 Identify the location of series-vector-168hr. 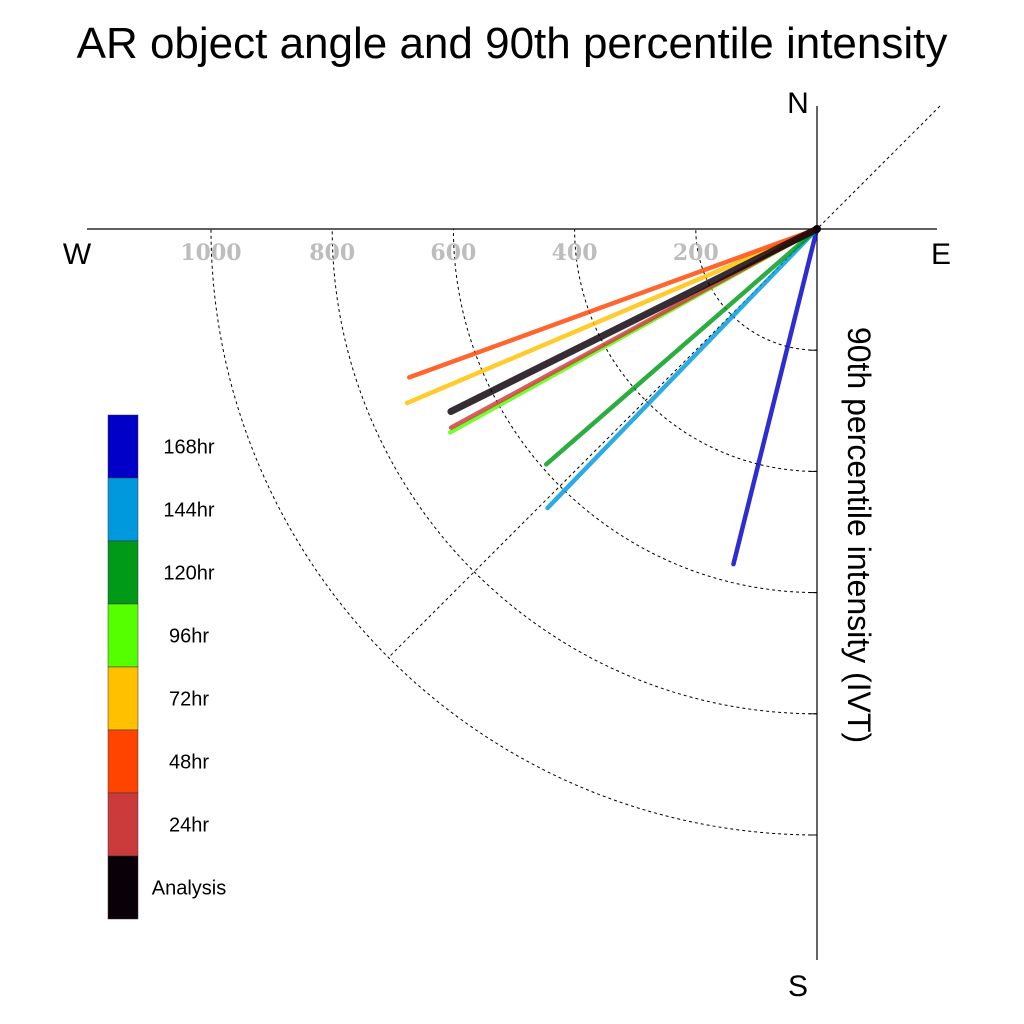
(775, 396).